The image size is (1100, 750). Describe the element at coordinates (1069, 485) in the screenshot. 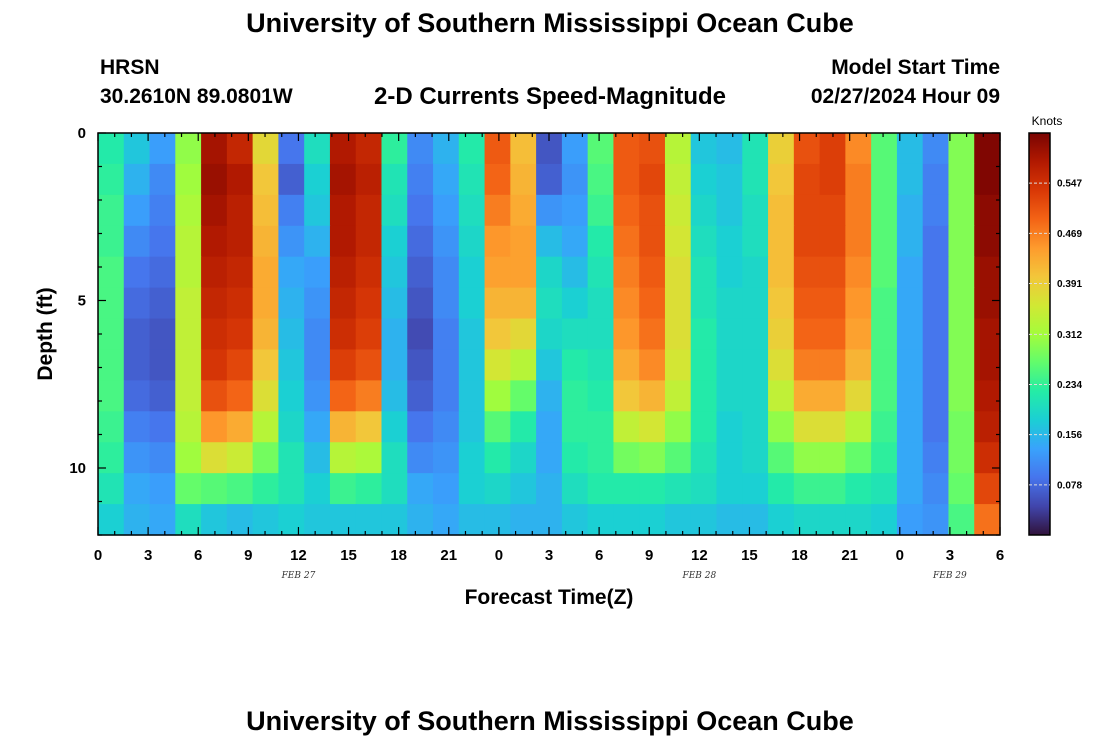

I see `colorbar-tick-label: 0.078` at that location.